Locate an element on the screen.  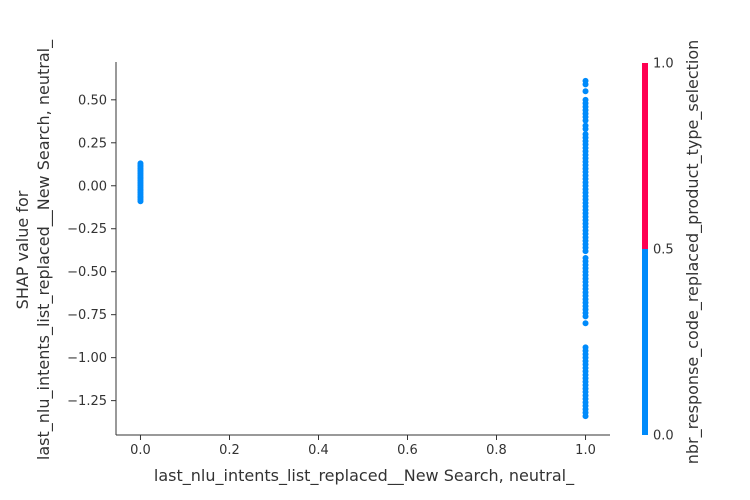
colorbar-tick-label: 0.5 is located at coordinates (663, 250).